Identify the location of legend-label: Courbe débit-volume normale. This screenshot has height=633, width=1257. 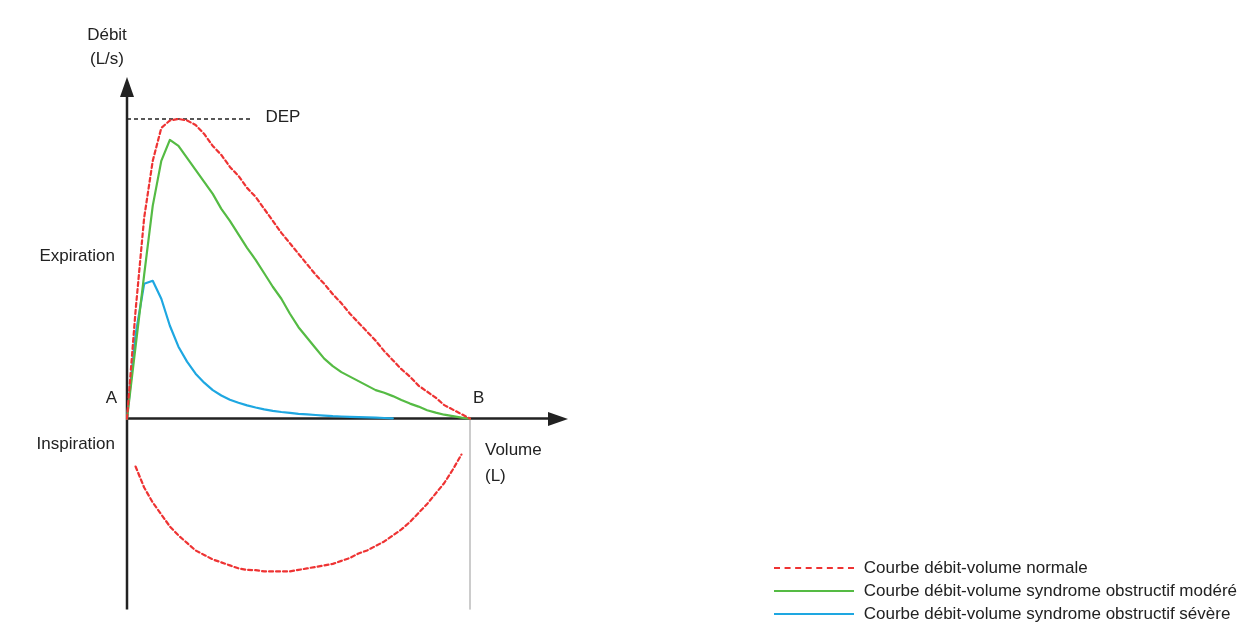
(975, 567).